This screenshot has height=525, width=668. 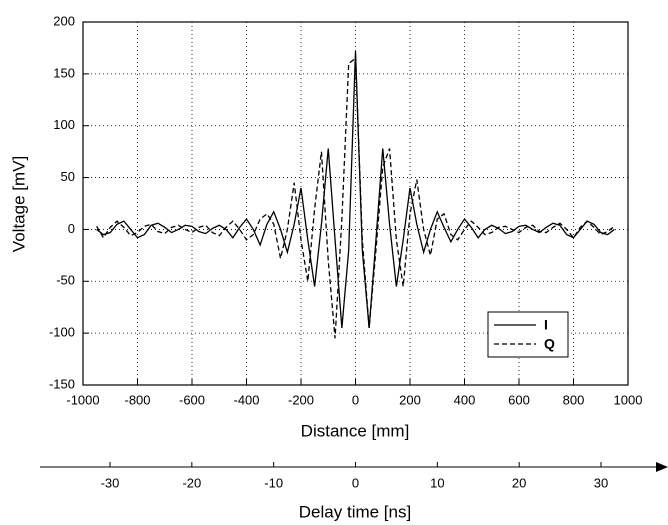 I want to click on x-tick-label: 800, so click(x=574, y=399).